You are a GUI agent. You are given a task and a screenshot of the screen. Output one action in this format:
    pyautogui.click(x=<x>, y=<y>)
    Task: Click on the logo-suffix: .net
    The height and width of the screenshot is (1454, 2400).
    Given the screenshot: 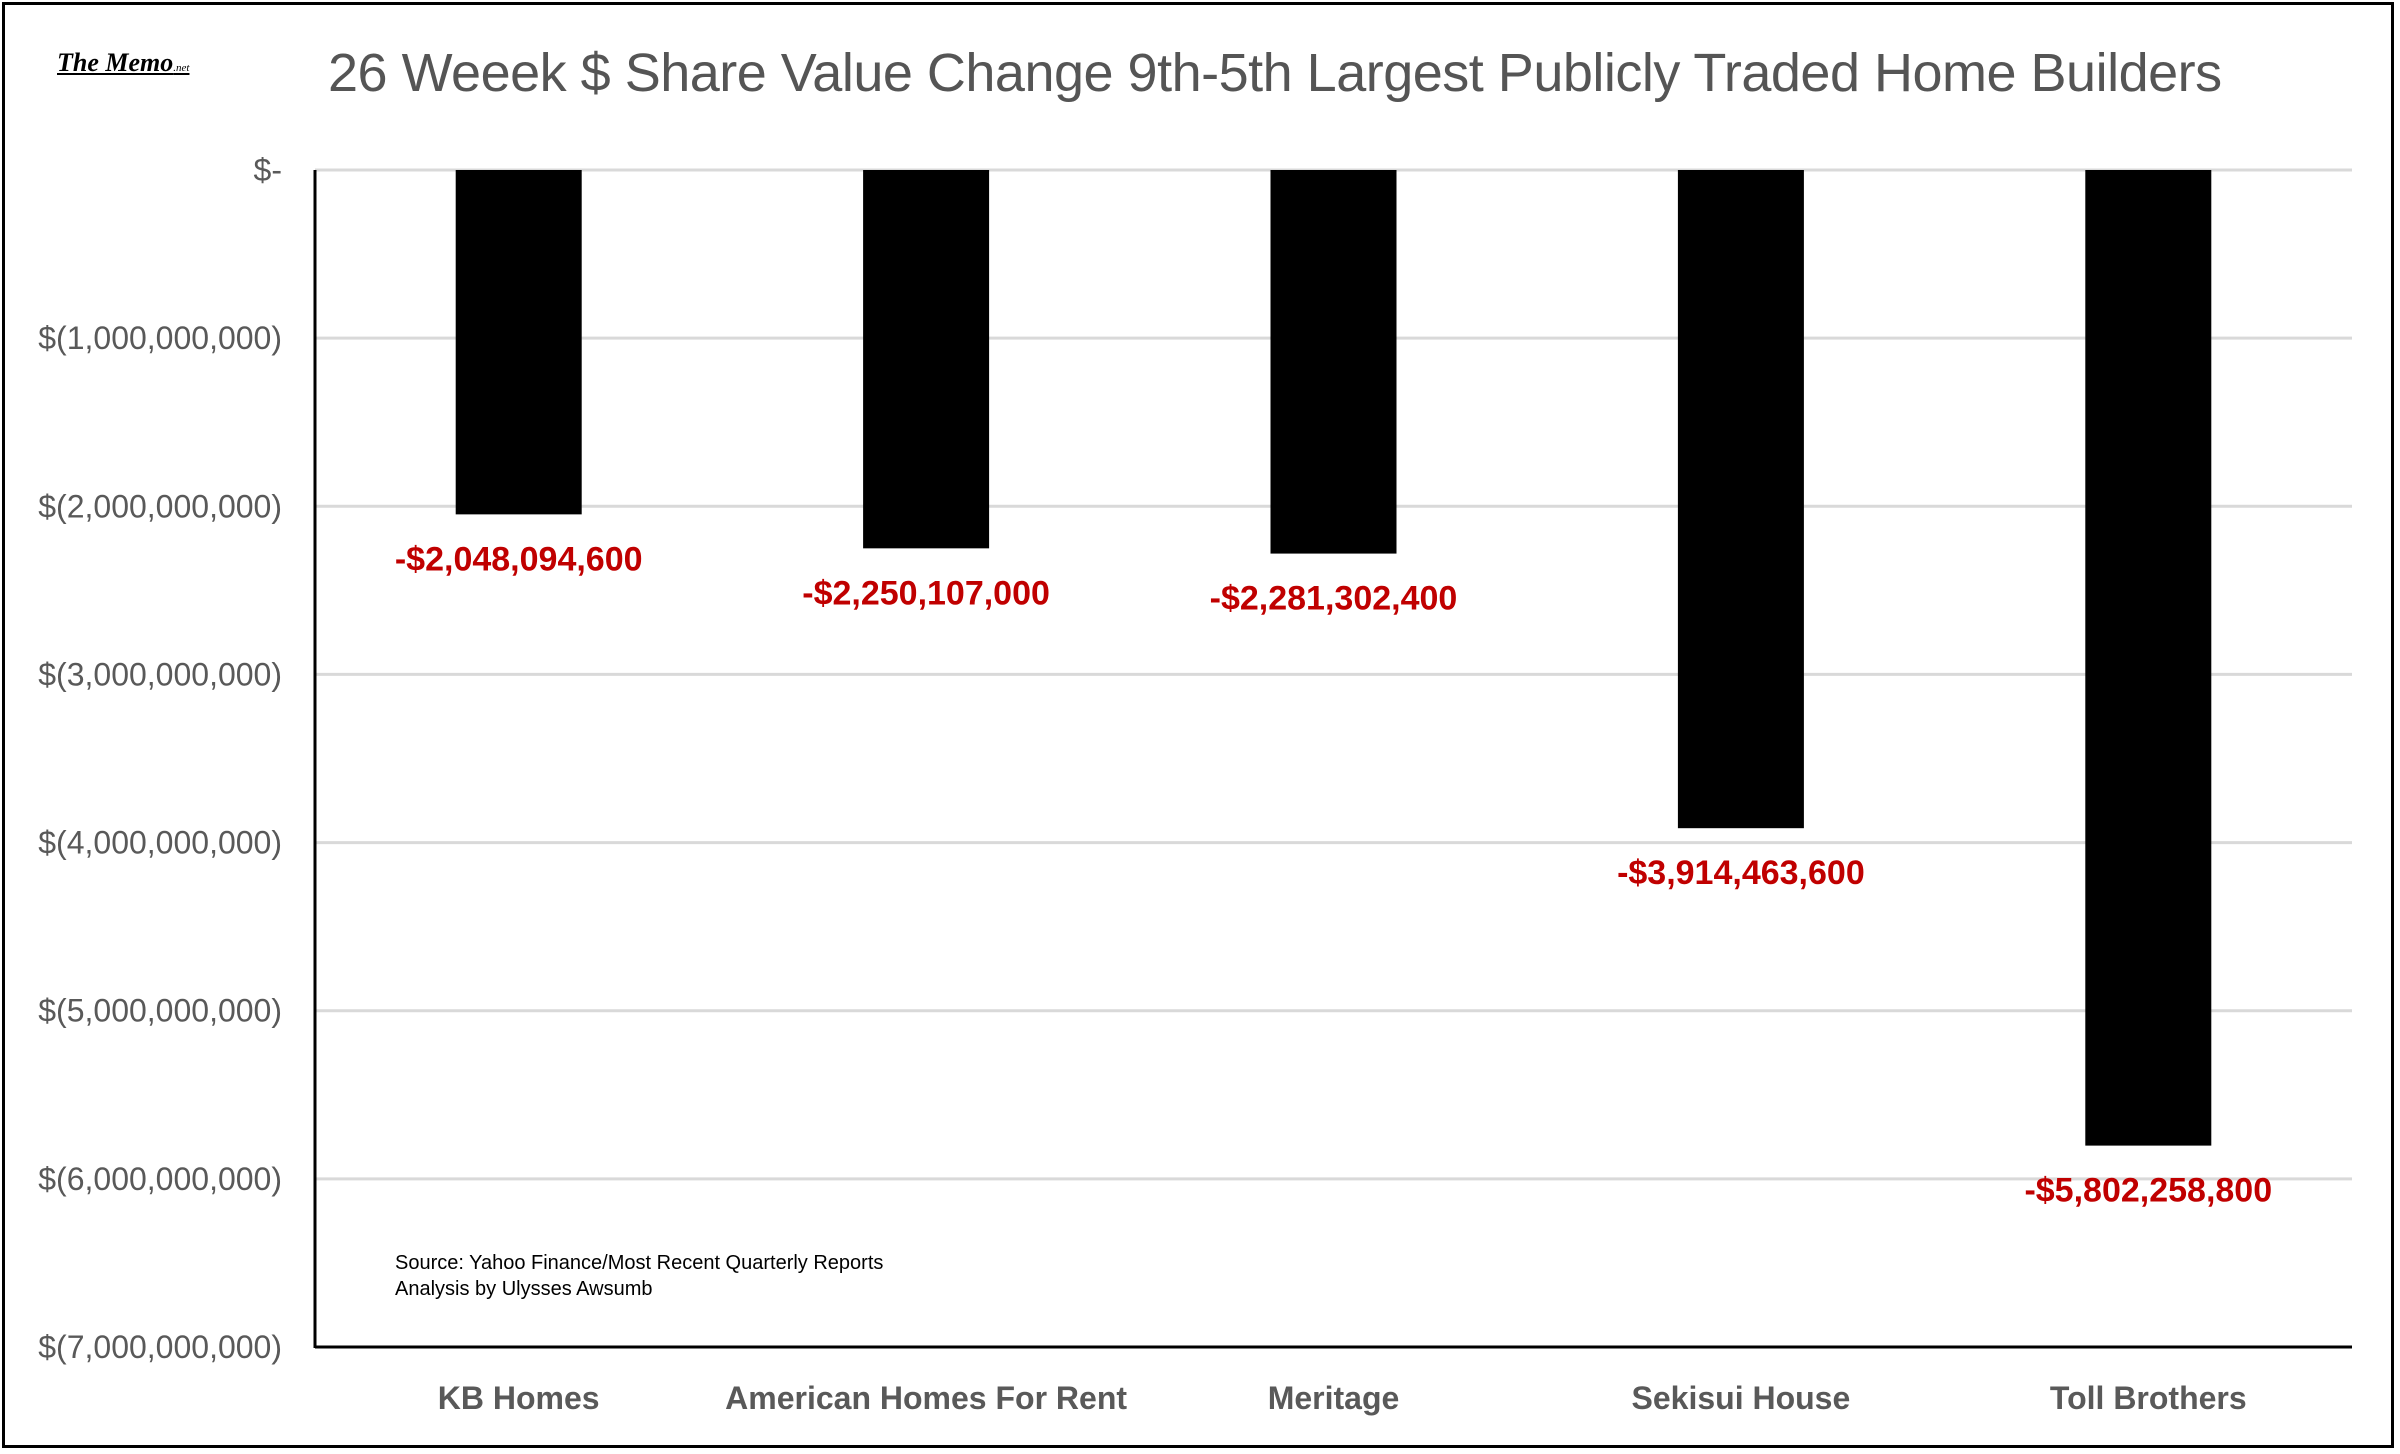 What is the action you would take?
    pyautogui.click(x=181, y=68)
    